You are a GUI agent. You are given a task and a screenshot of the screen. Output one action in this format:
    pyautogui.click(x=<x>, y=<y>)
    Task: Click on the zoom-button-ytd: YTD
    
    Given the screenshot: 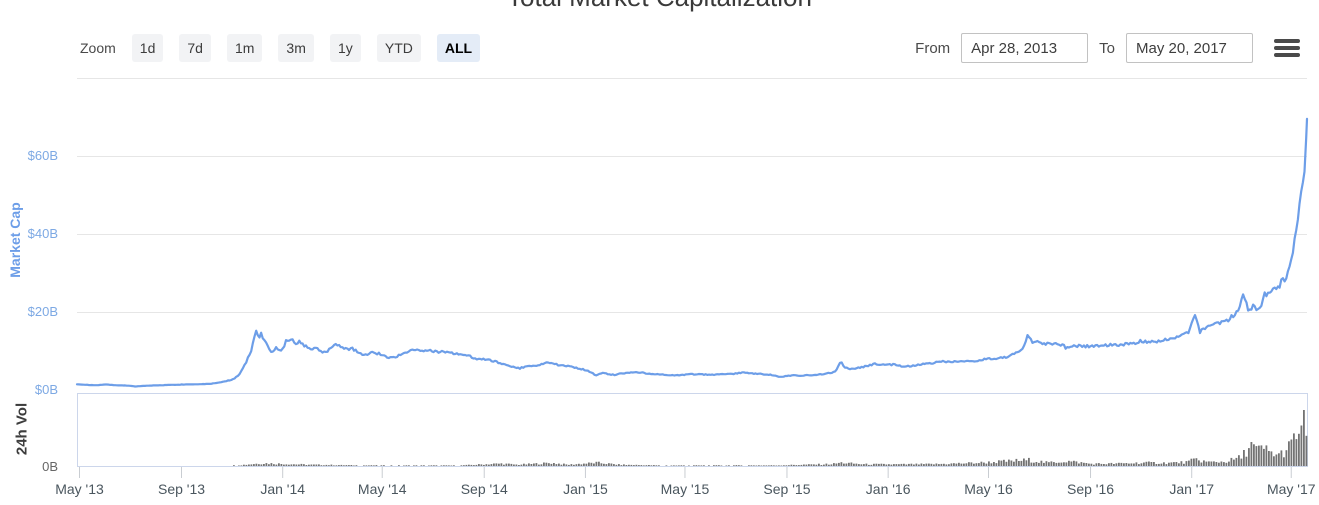 What is the action you would take?
    pyautogui.click(x=398, y=48)
    